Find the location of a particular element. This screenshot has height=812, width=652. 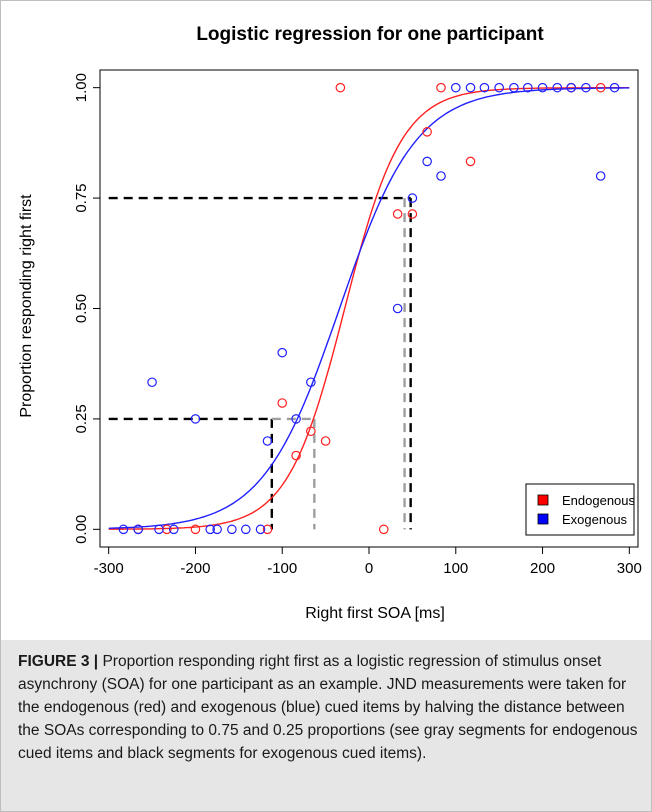

x-tick-label: 300 is located at coordinates (629, 568).